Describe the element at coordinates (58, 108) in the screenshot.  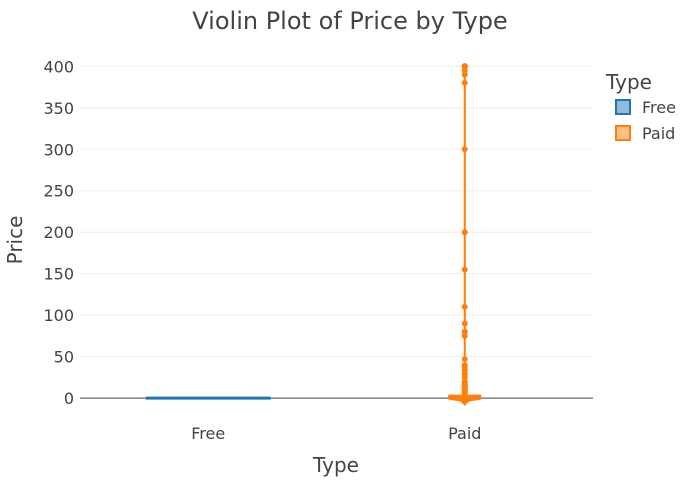
I see `y-tick-label: 350` at that location.